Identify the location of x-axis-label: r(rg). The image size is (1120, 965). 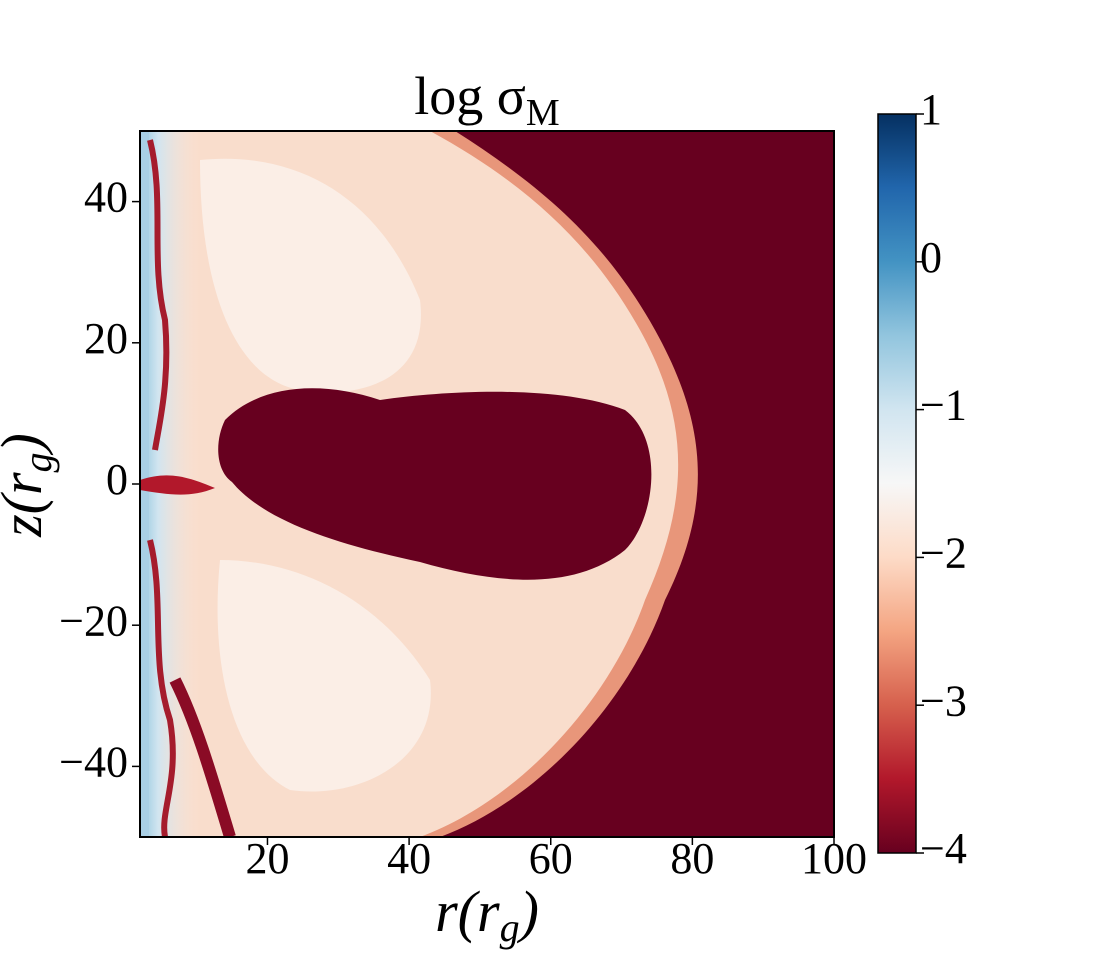
(487, 914).